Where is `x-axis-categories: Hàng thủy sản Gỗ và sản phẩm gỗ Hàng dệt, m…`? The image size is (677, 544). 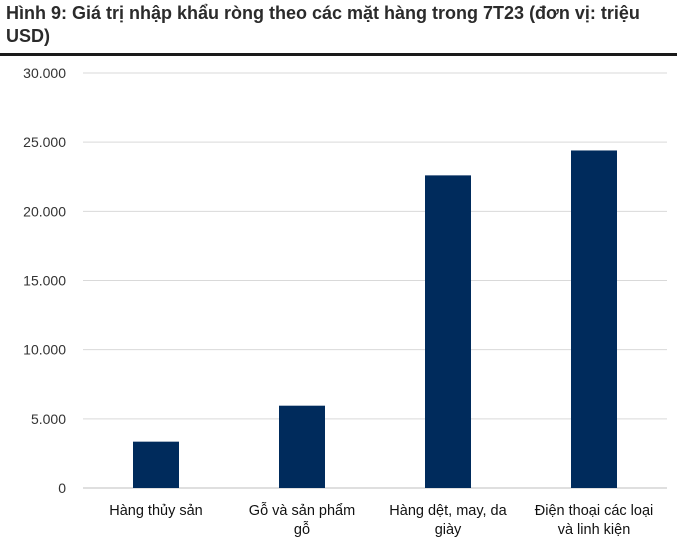
x-axis-categories: Hàng thủy sản Gỗ và sản phẩm gỗ Hàng dệt, m… is located at coordinates (381, 520).